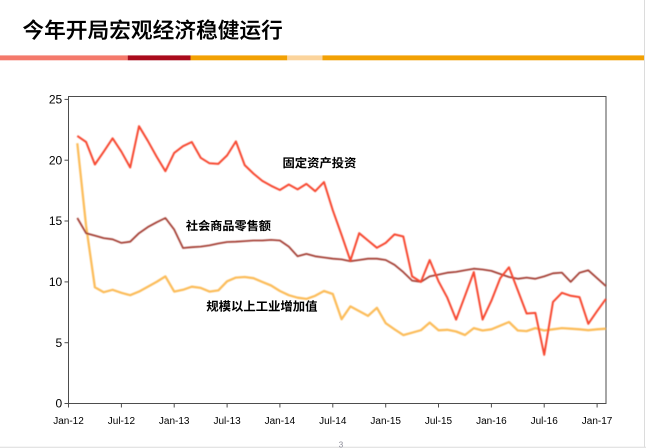 The height and width of the screenshot is (448, 650). Describe the element at coordinates (56, 221) in the screenshot. I see `svg-text: 15` at that location.